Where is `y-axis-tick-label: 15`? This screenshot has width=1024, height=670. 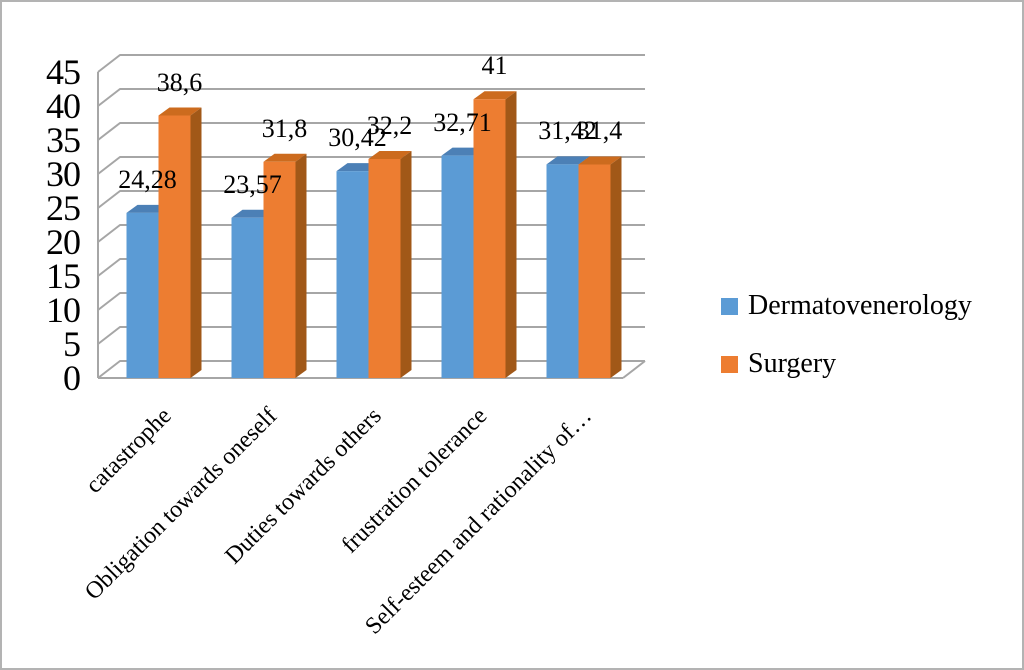 y-axis-tick-label: 15 is located at coordinates (63, 276).